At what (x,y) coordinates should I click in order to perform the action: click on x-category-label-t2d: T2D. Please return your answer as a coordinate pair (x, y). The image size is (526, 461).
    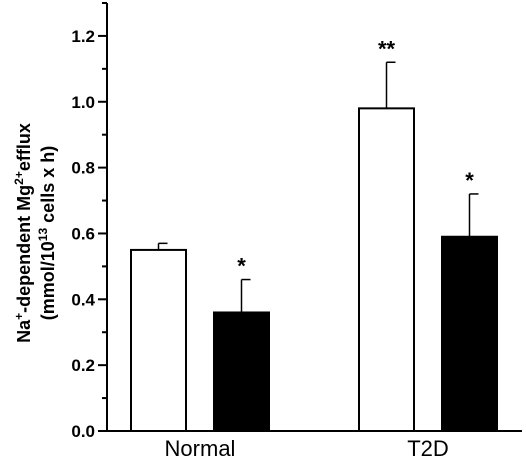
    Looking at the image, I should click on (428, 448).